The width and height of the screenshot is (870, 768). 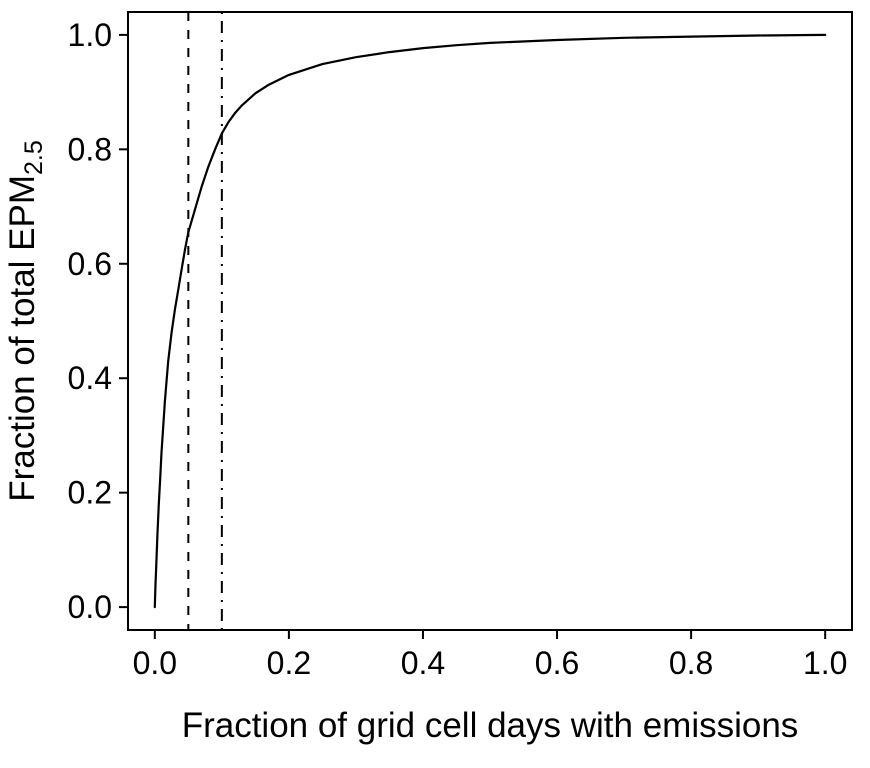 I want to click on y-axis-title: Fraction of total EPM2.5, so click(x=25, y=321).